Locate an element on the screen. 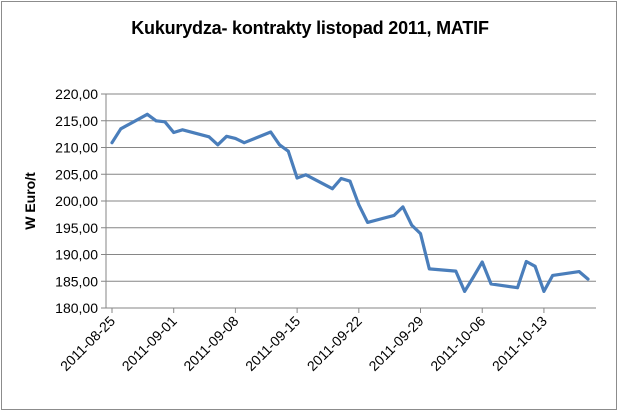 The image size is (620, 413). y-axis-title: W Euro/t is located at coordinates (30, 201).